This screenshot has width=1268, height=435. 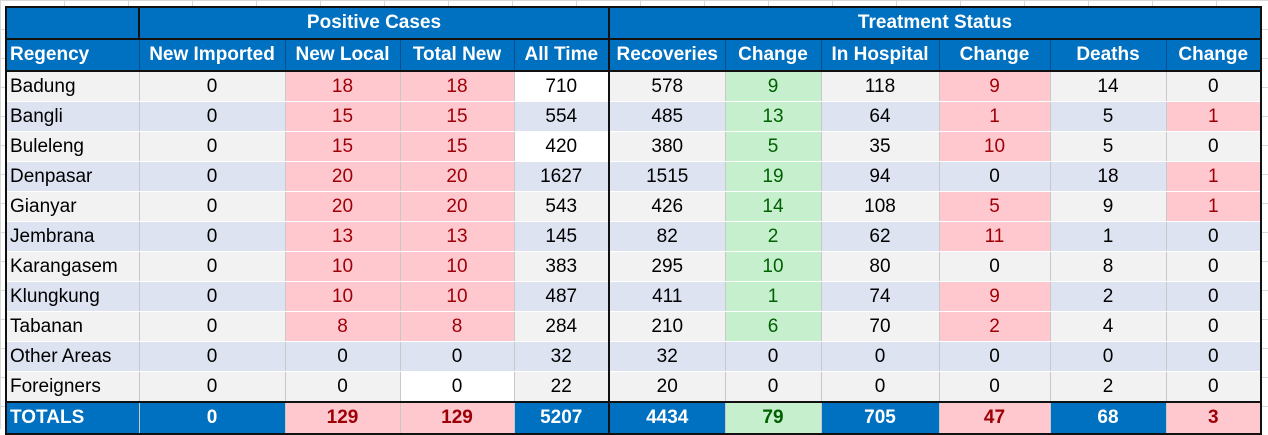 What do you see at coordinates (773, 116) in the screenshot?
I see `recoveries-change-cell: 13` at bounding box center [773, 116].